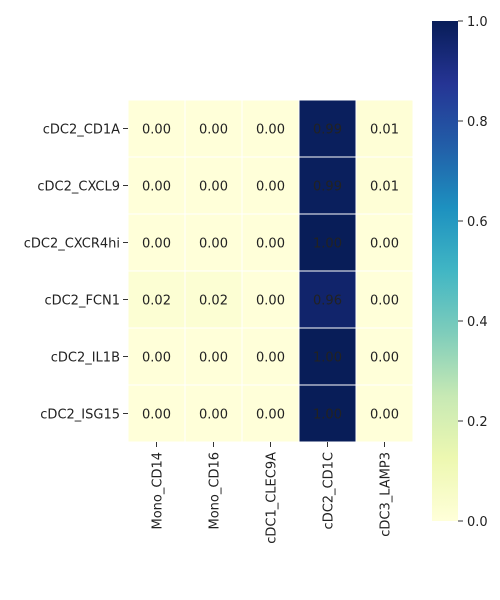  I want to click on column-label: cDC2_CD1C, so click(329, 490).